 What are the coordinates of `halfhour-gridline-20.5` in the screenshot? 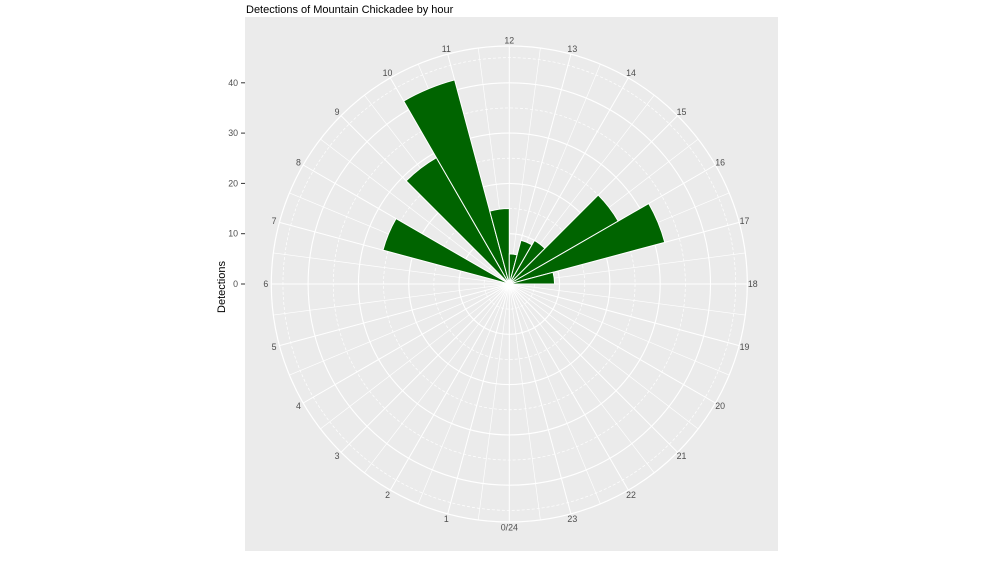 It's located at (604, 356).